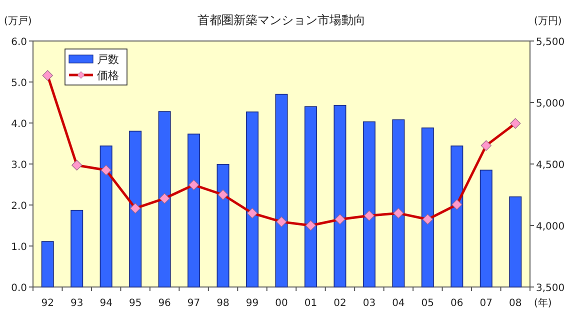  I want to click on x-tick-label: 95, so click(135, 303).